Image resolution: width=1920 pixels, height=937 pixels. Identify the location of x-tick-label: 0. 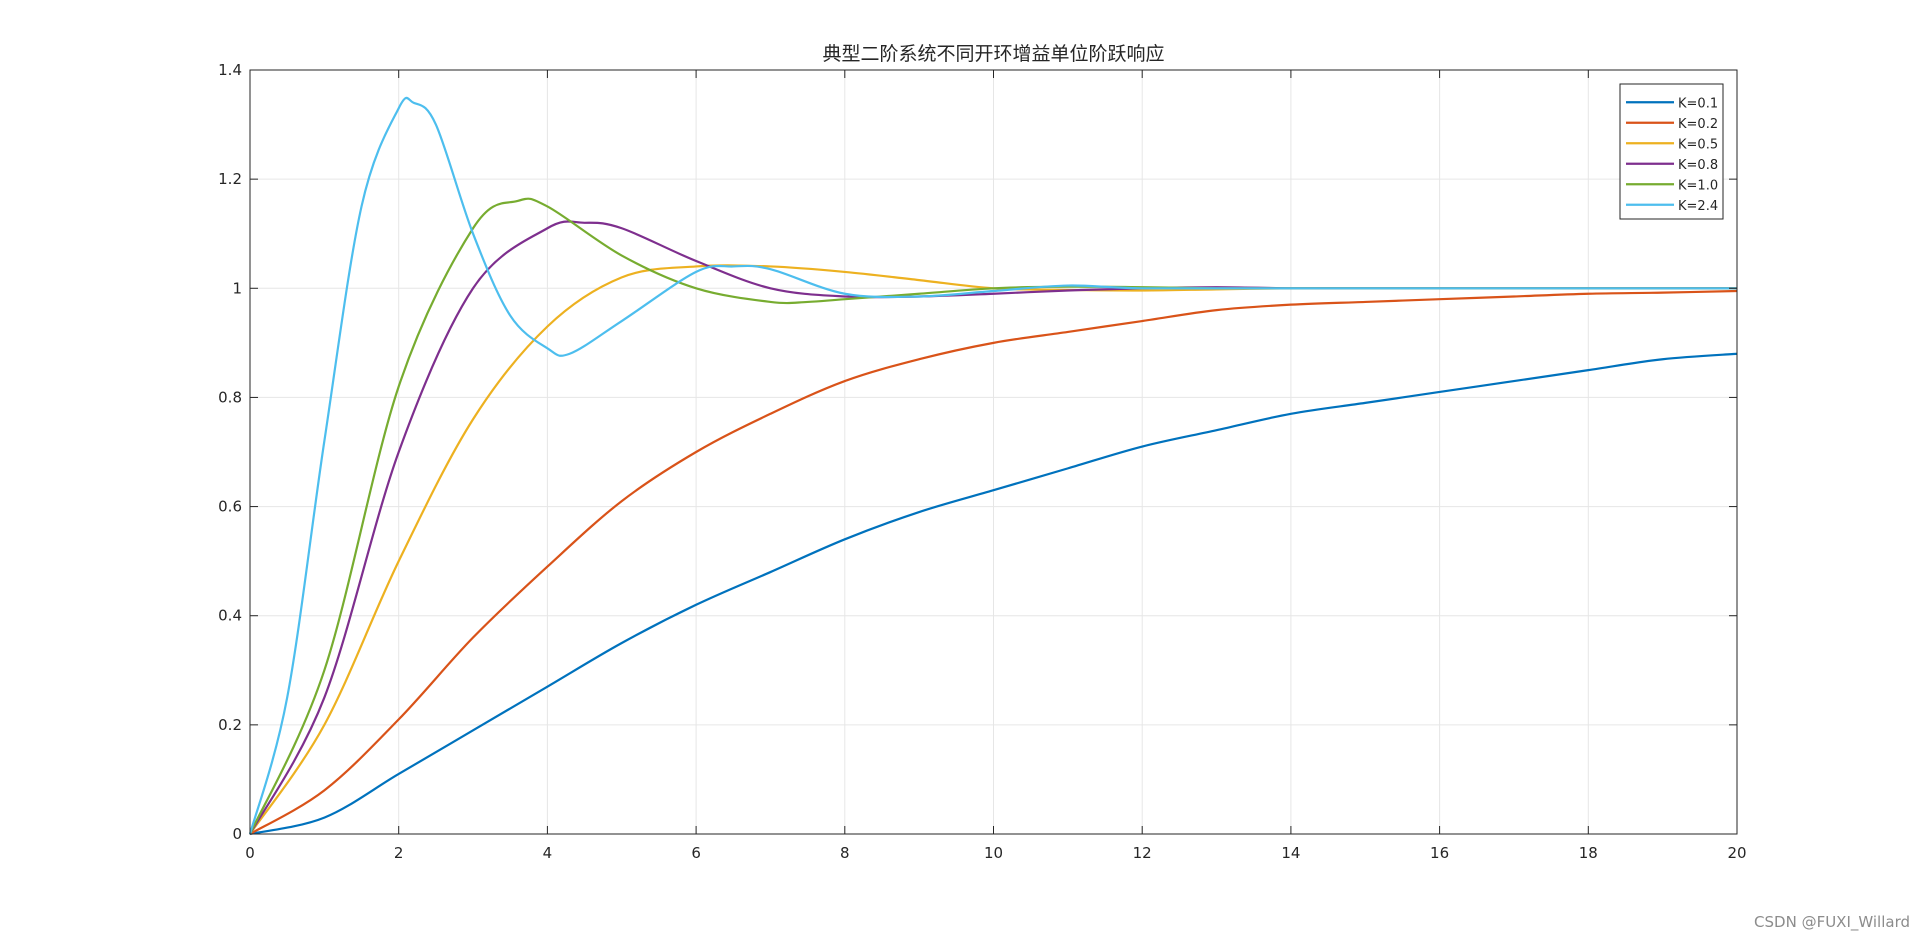
(250, 853).